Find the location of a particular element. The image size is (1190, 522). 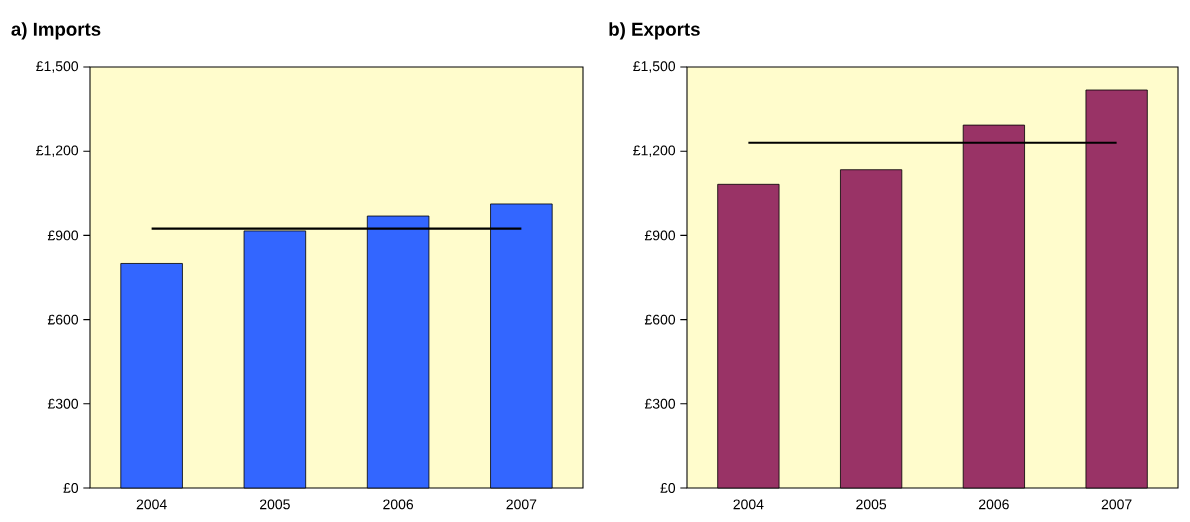

chart-title: a) Imports is located at coordinates (56, 31).